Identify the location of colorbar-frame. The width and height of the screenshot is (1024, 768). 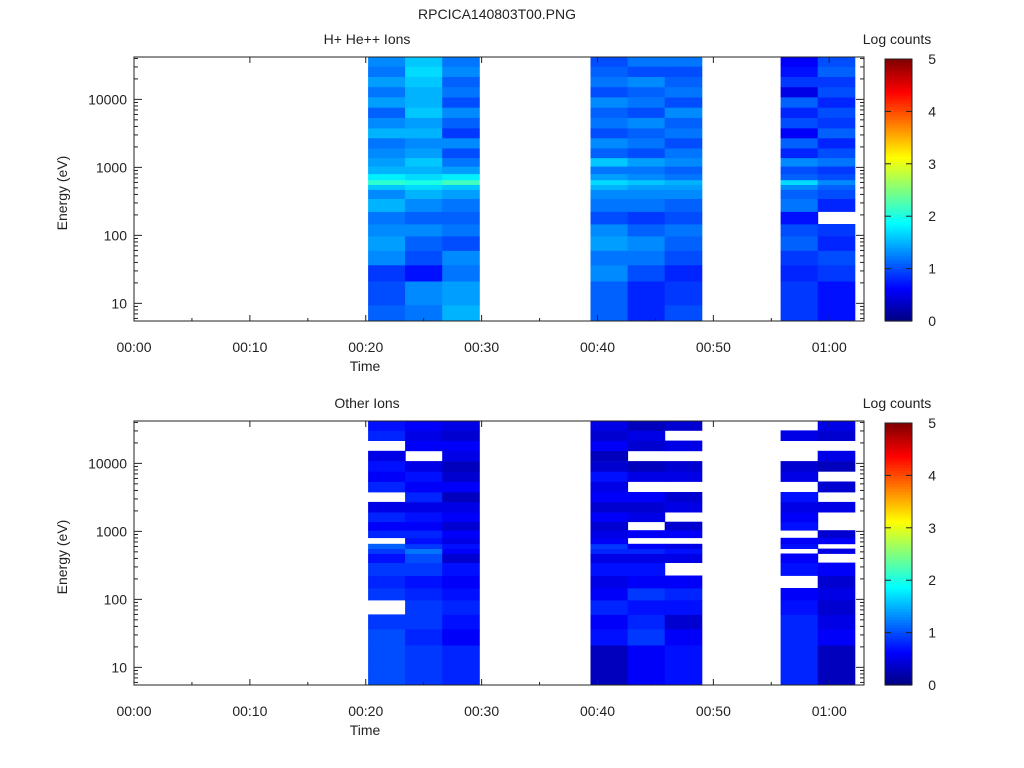
(898, 554).